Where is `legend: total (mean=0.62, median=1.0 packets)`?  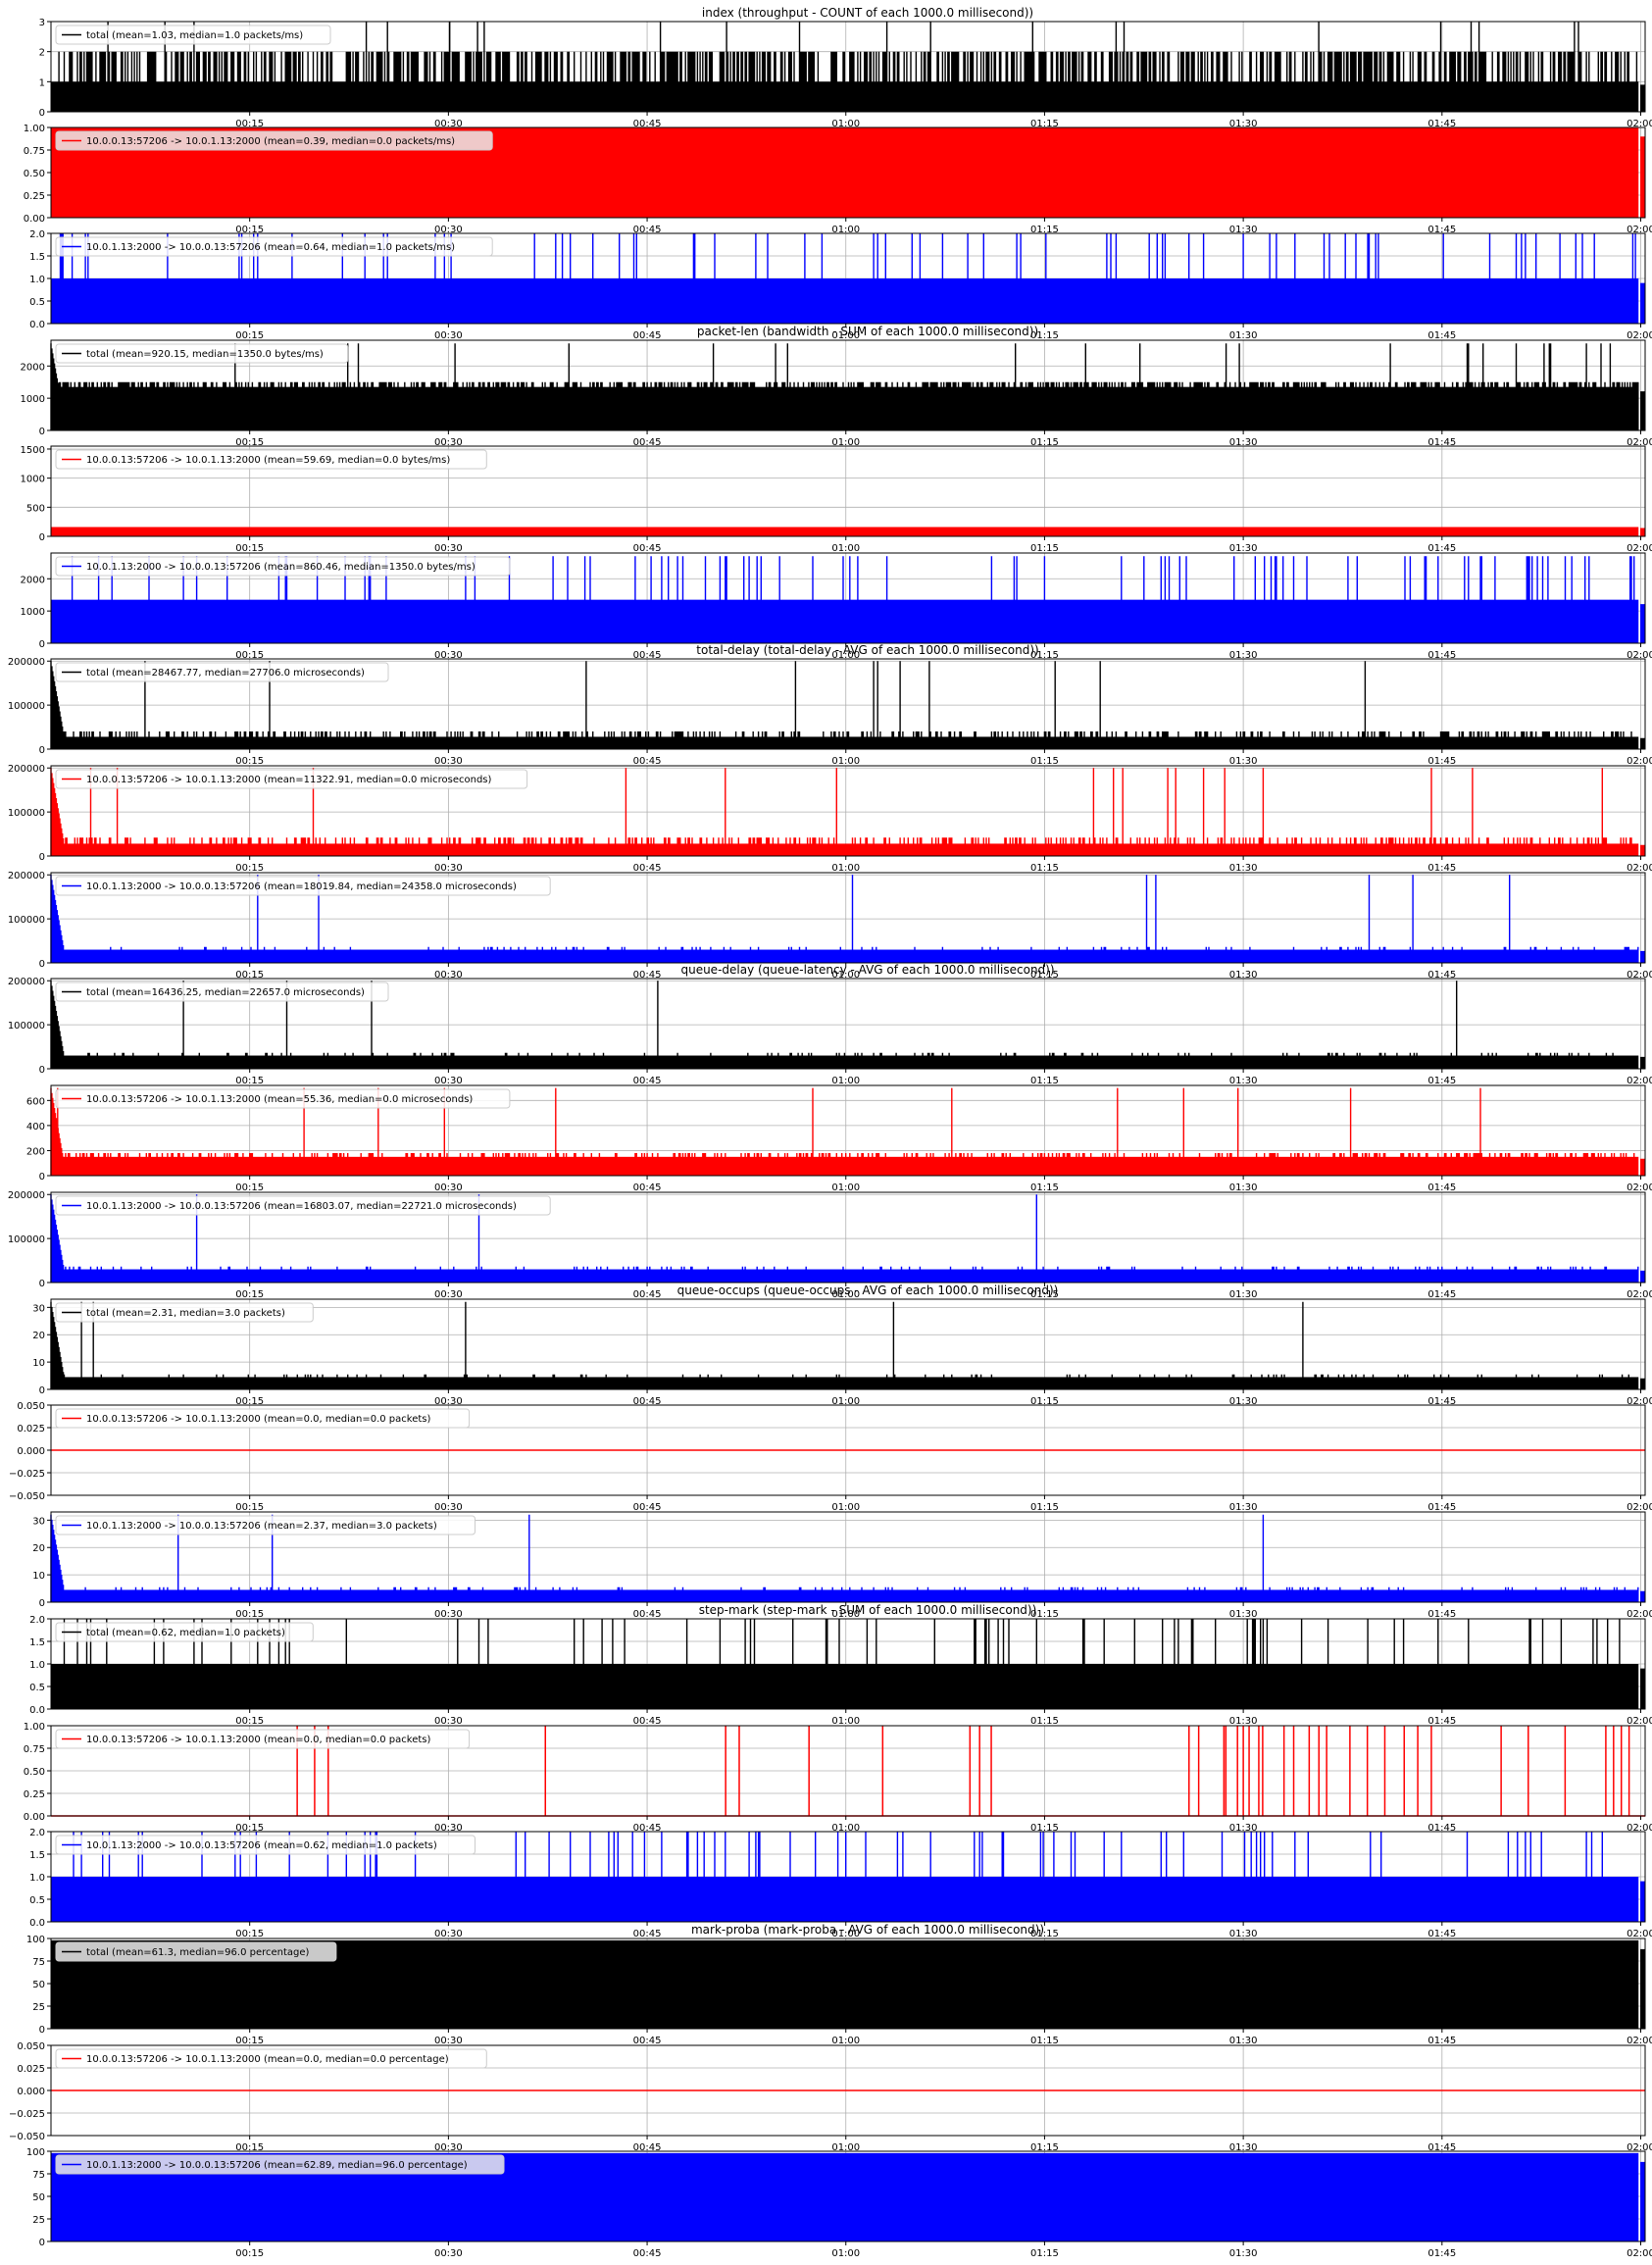 legend: total (mean=0.62, median=1.0 packets) is located at coordinates (185, 1632).